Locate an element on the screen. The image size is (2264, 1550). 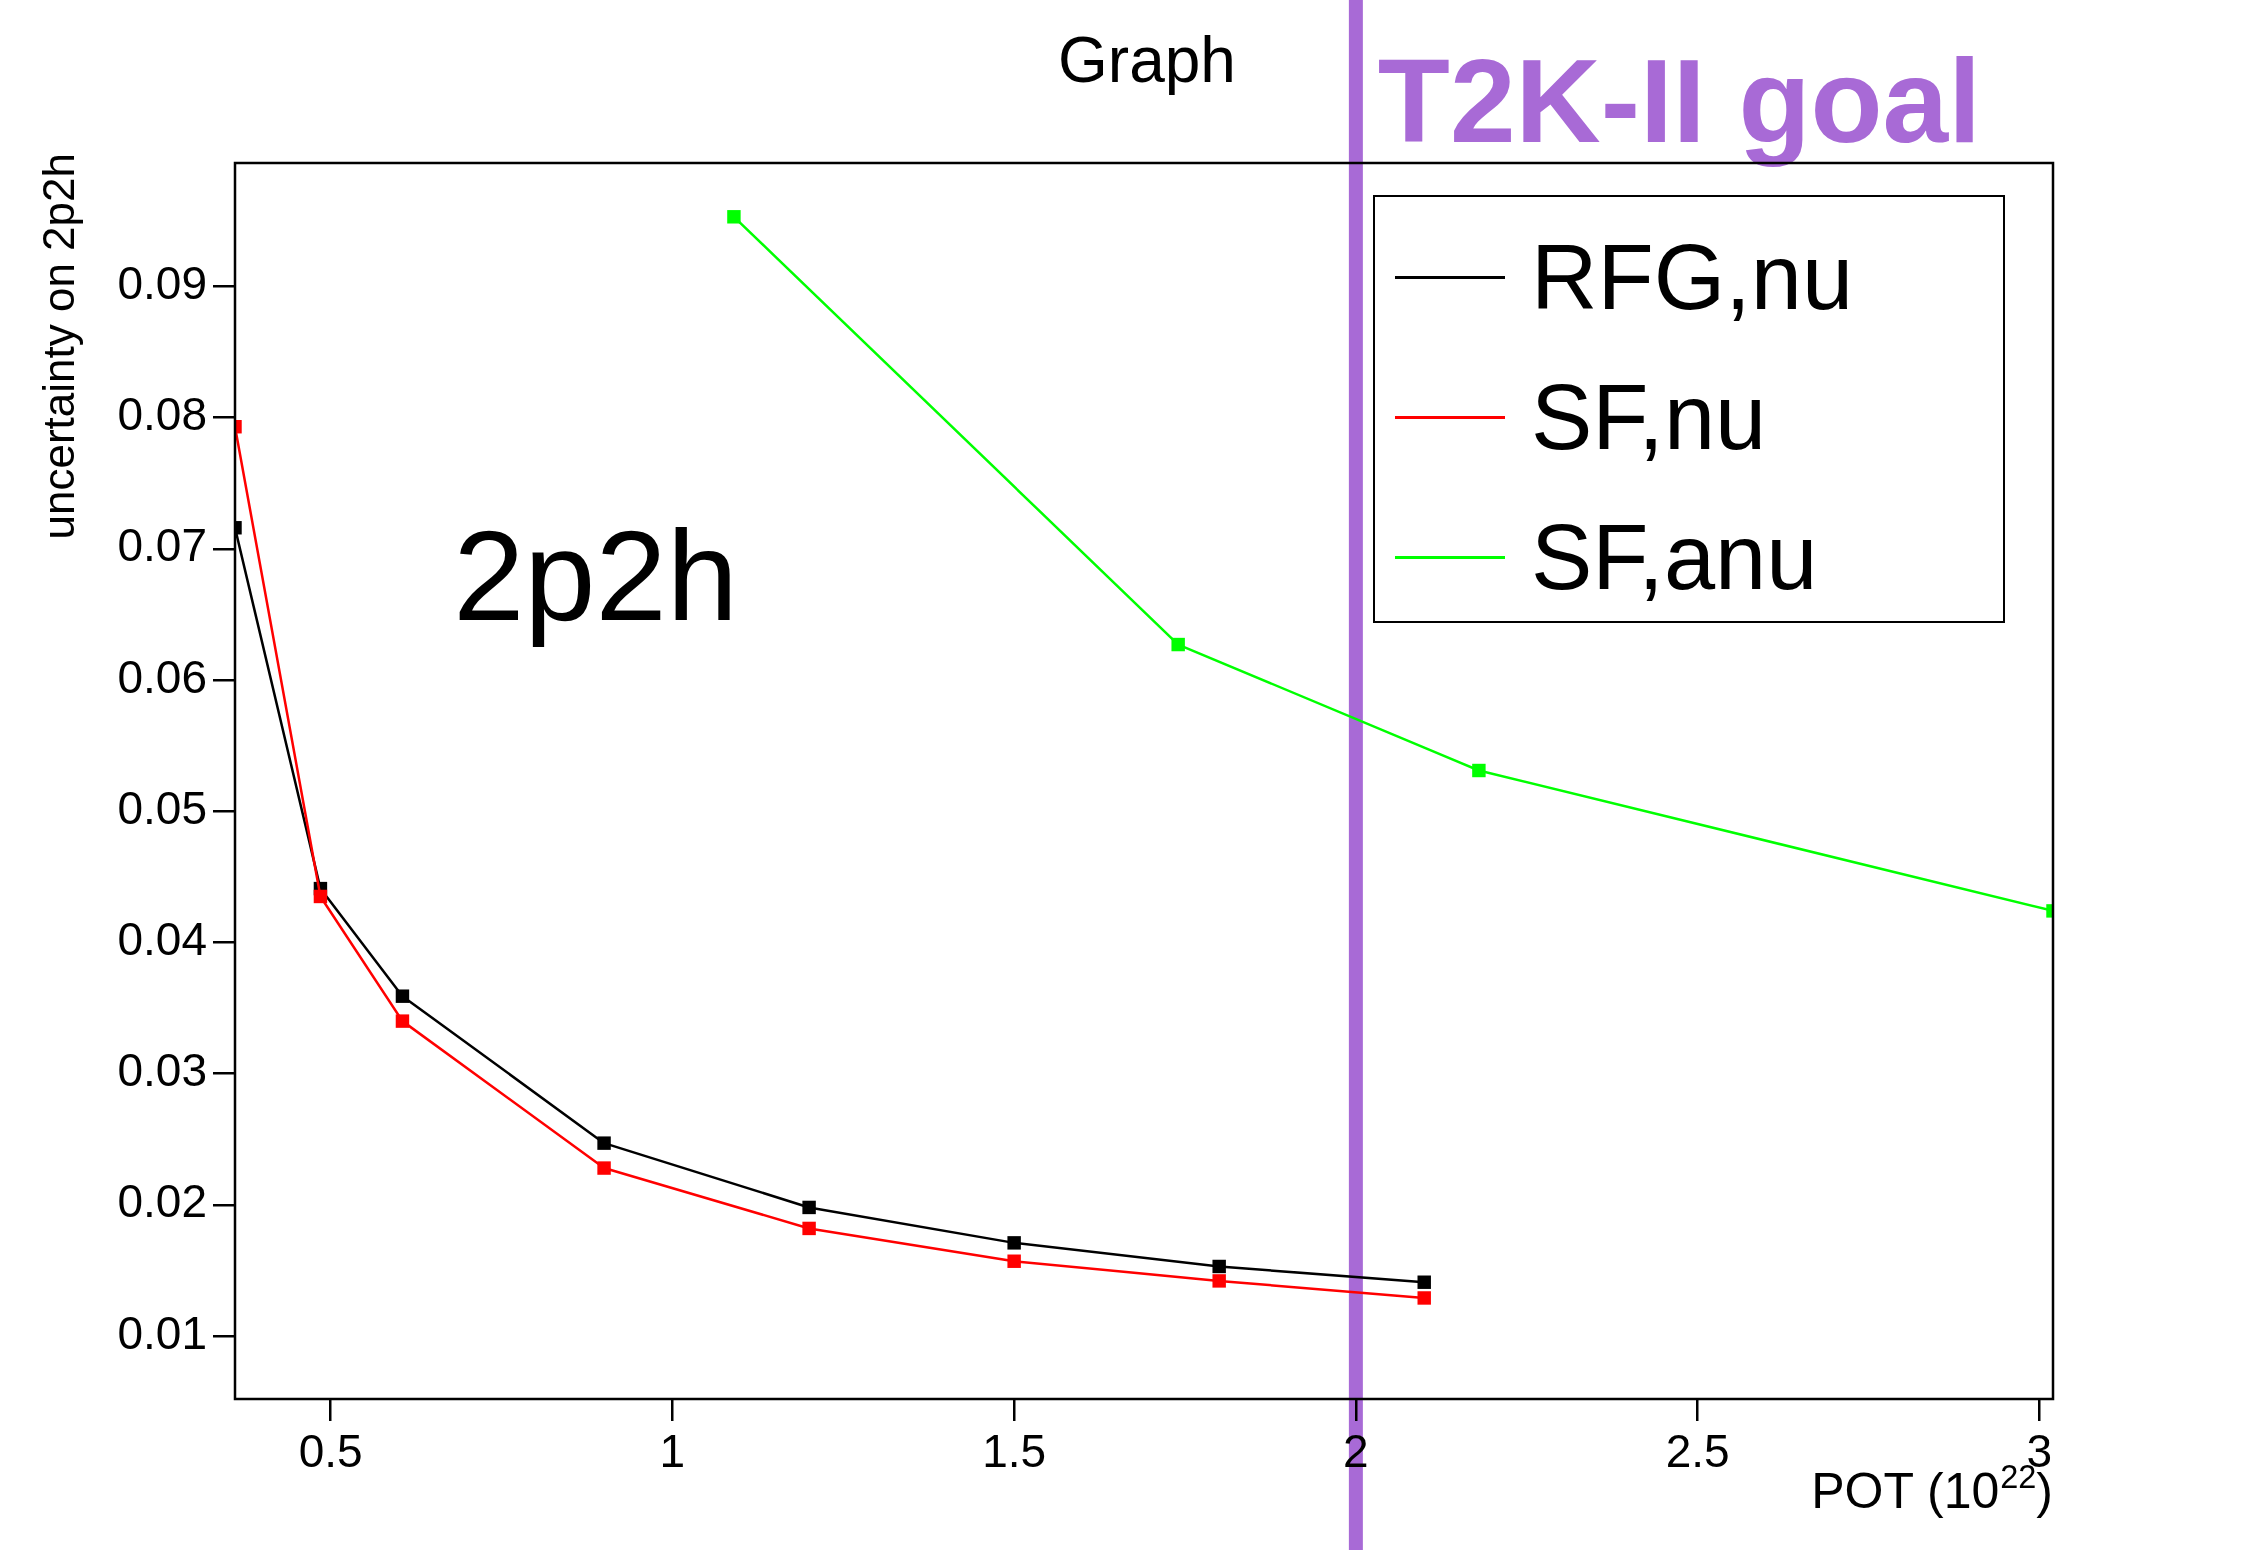
y-tick-label: 0.09 is located at coordinates (162, 283).